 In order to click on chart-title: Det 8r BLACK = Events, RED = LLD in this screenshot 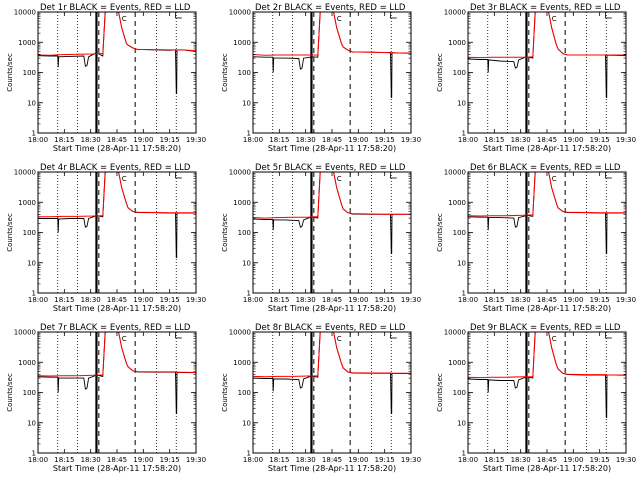, I will do `click(330, 328)`.